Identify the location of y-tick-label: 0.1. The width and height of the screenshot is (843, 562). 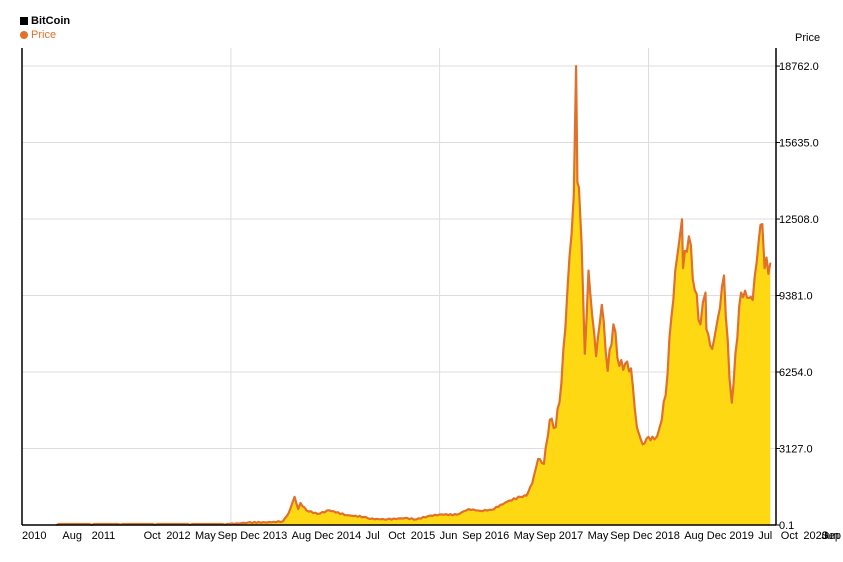
(786, 526).